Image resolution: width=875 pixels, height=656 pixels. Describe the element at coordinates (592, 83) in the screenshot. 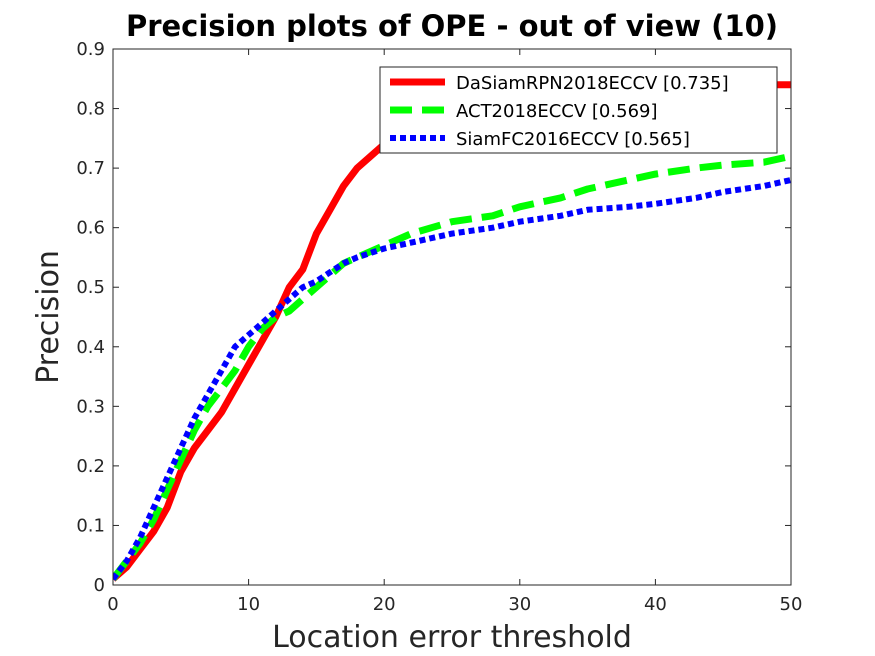

I see `legend-label-1: DaSiamRPN2018ECCV [0.735]` at that location.